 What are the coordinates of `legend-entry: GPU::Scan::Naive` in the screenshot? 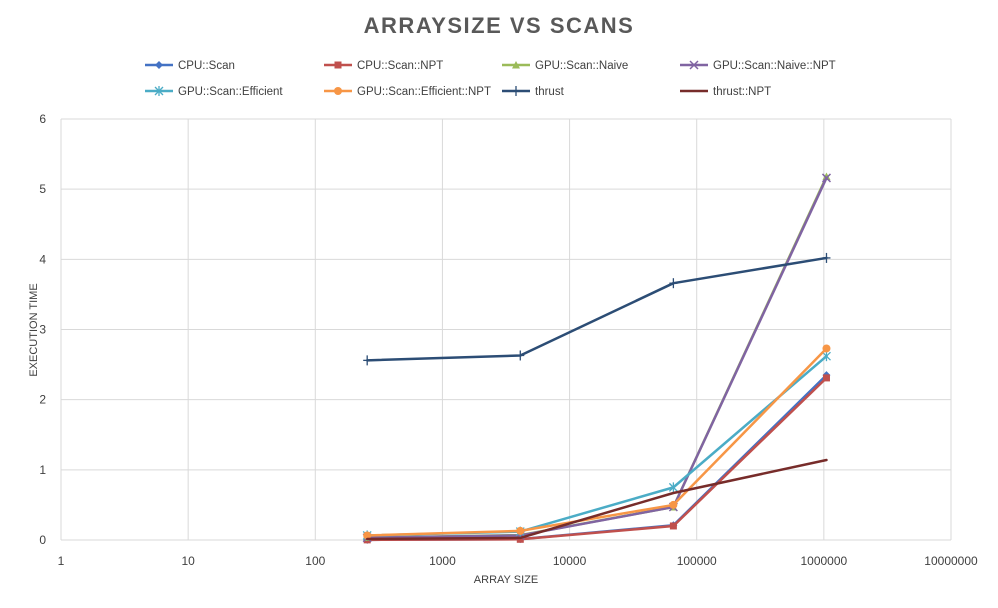 It's located at (565, 66).